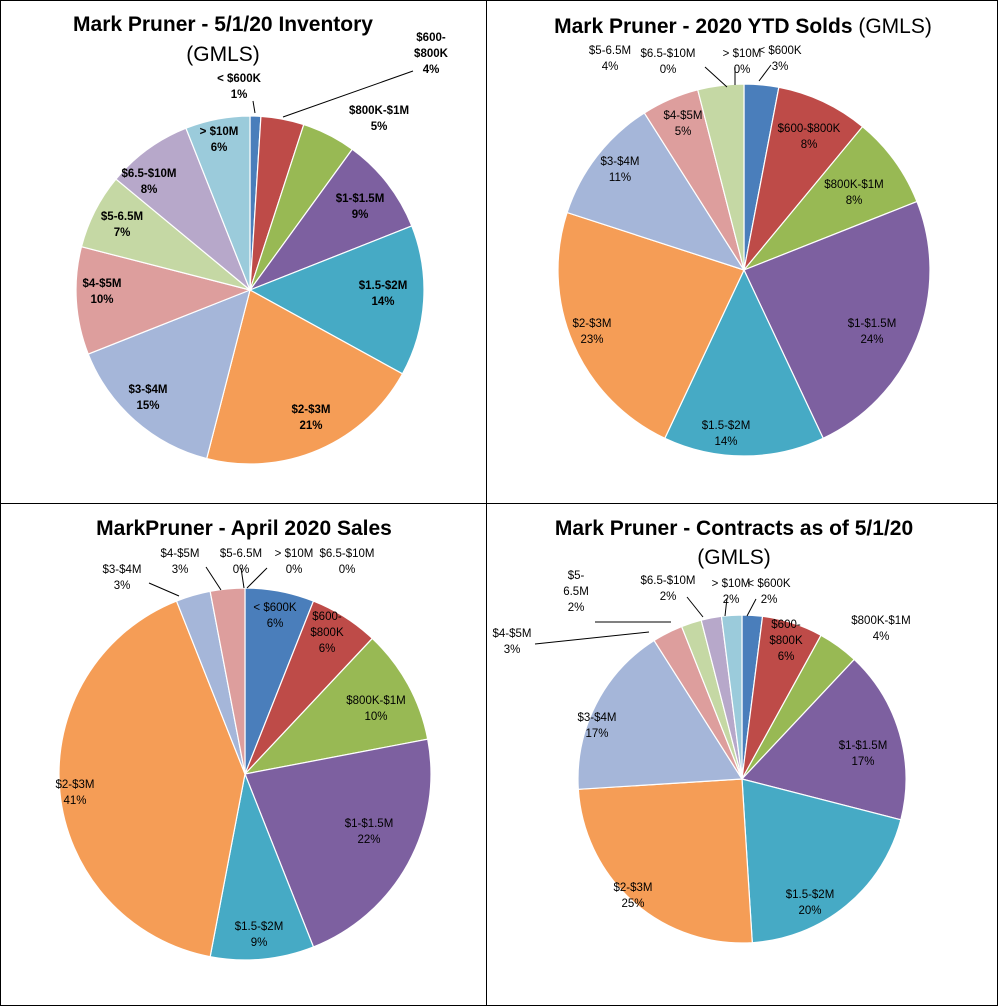 The width and height of the screenshot is (998, 1007). What do you see at coordinates (809, 911) in the screenshot?
I see `slice-percent: 20%` at bounding box center [809, 911].